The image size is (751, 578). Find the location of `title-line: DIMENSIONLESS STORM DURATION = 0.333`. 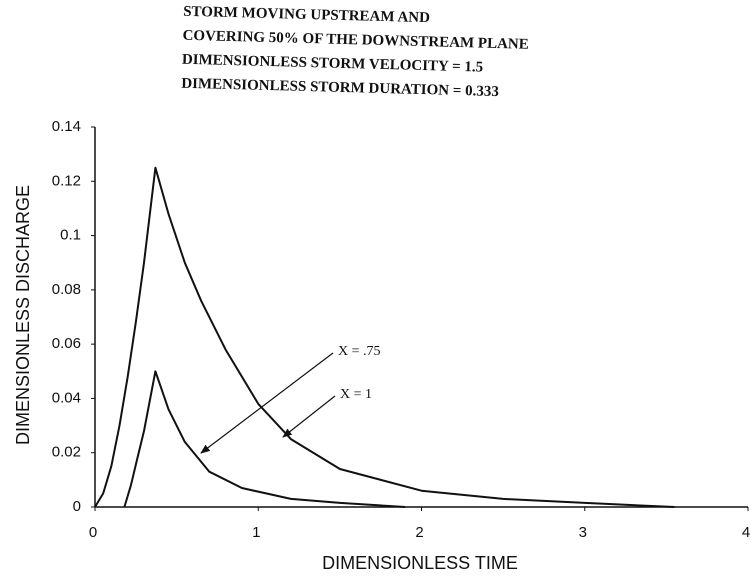

title-line: DIMENSIONLESS STORM DURATION = 0.333 is located at coordinates (340, 88).